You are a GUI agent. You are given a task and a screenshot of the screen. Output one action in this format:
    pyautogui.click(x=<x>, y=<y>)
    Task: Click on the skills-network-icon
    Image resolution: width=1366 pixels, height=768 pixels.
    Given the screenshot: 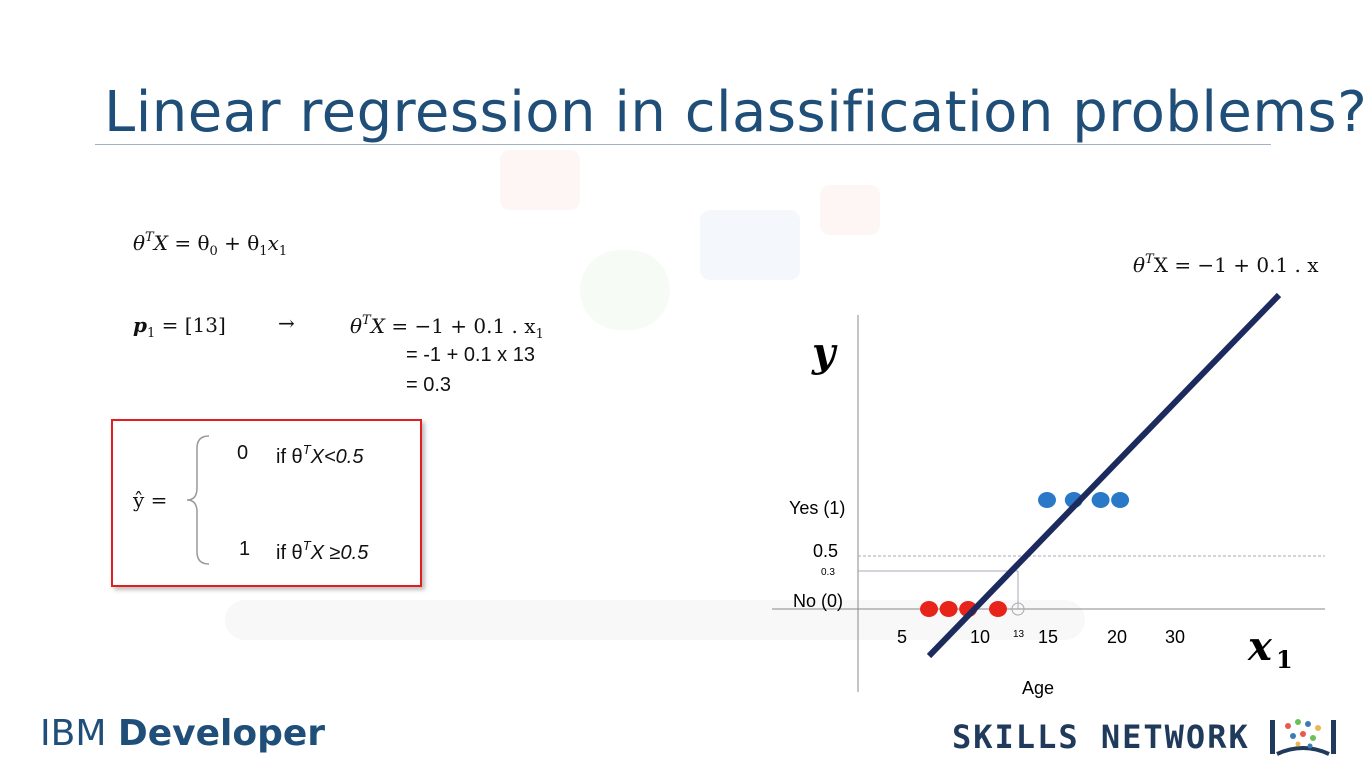 What is the action you would take?
    pyautogui.click(x=1303, y=737)
    